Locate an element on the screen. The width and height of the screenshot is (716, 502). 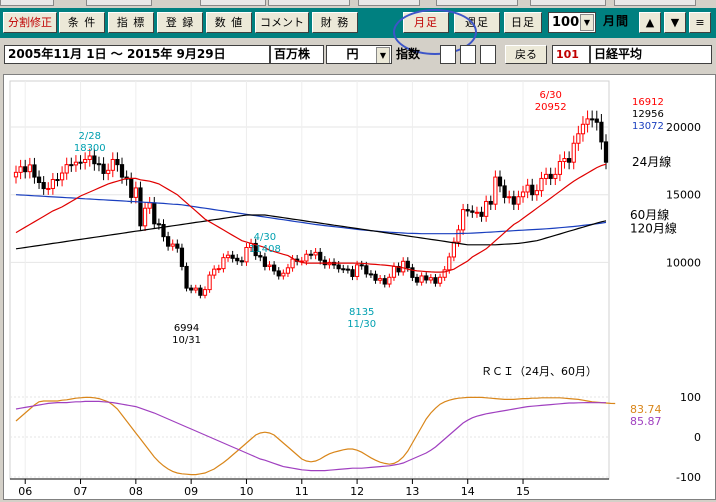
back-button: 戻る is located at coordinates (526, 54).